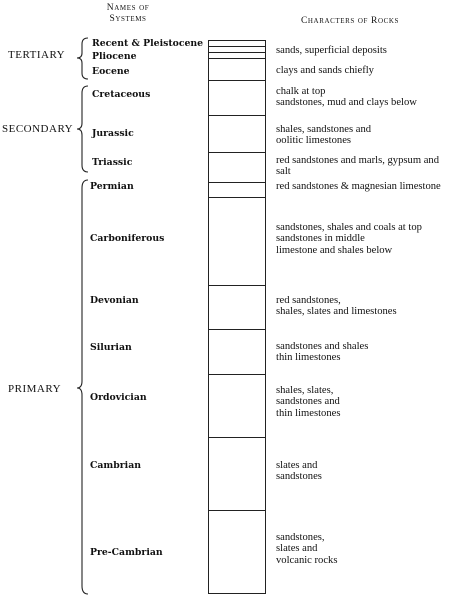 The width and height of the screenshot is (464, 600). Describe the element at coordinates (112, 186) in the screenshot. I see `system-name-permian: Permian` at that location.